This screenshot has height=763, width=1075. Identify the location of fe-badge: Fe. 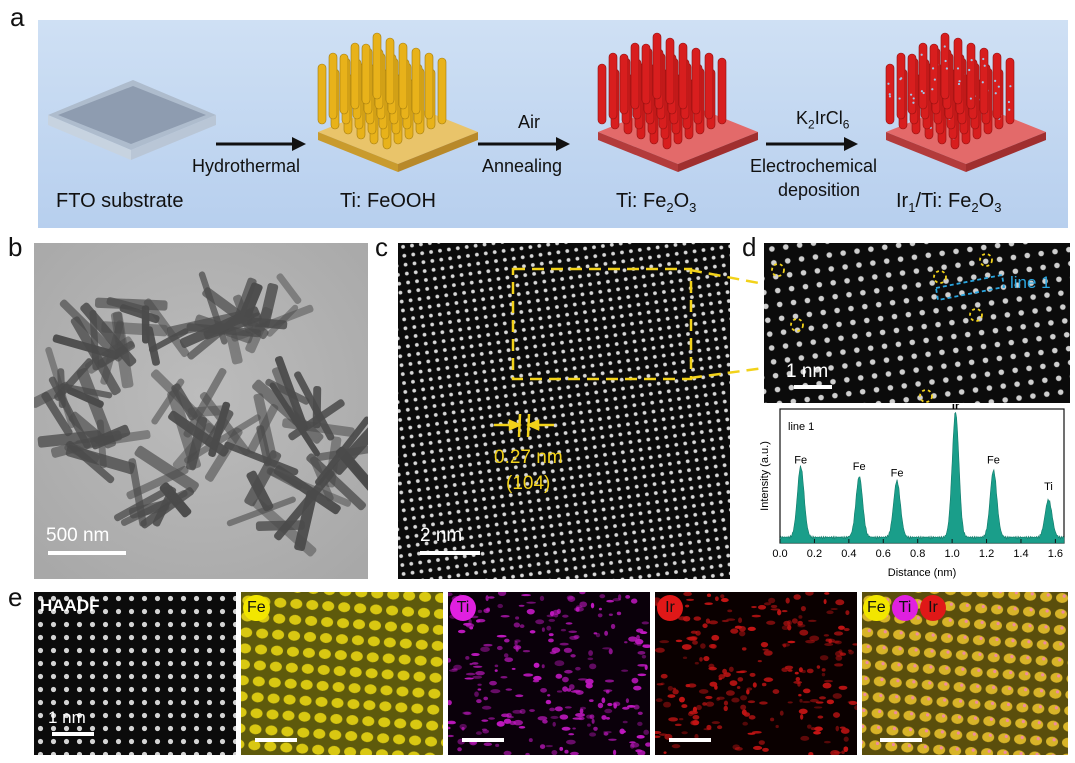
(256, 608).